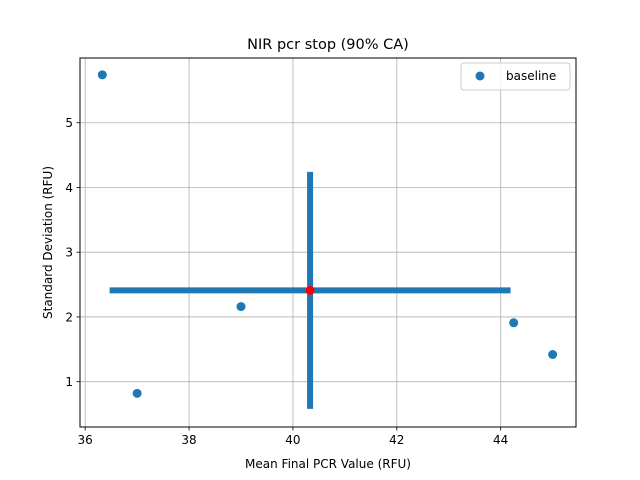 The image size is (640, 480). I want to click on x-tick-label: 44, so click(500, 440).